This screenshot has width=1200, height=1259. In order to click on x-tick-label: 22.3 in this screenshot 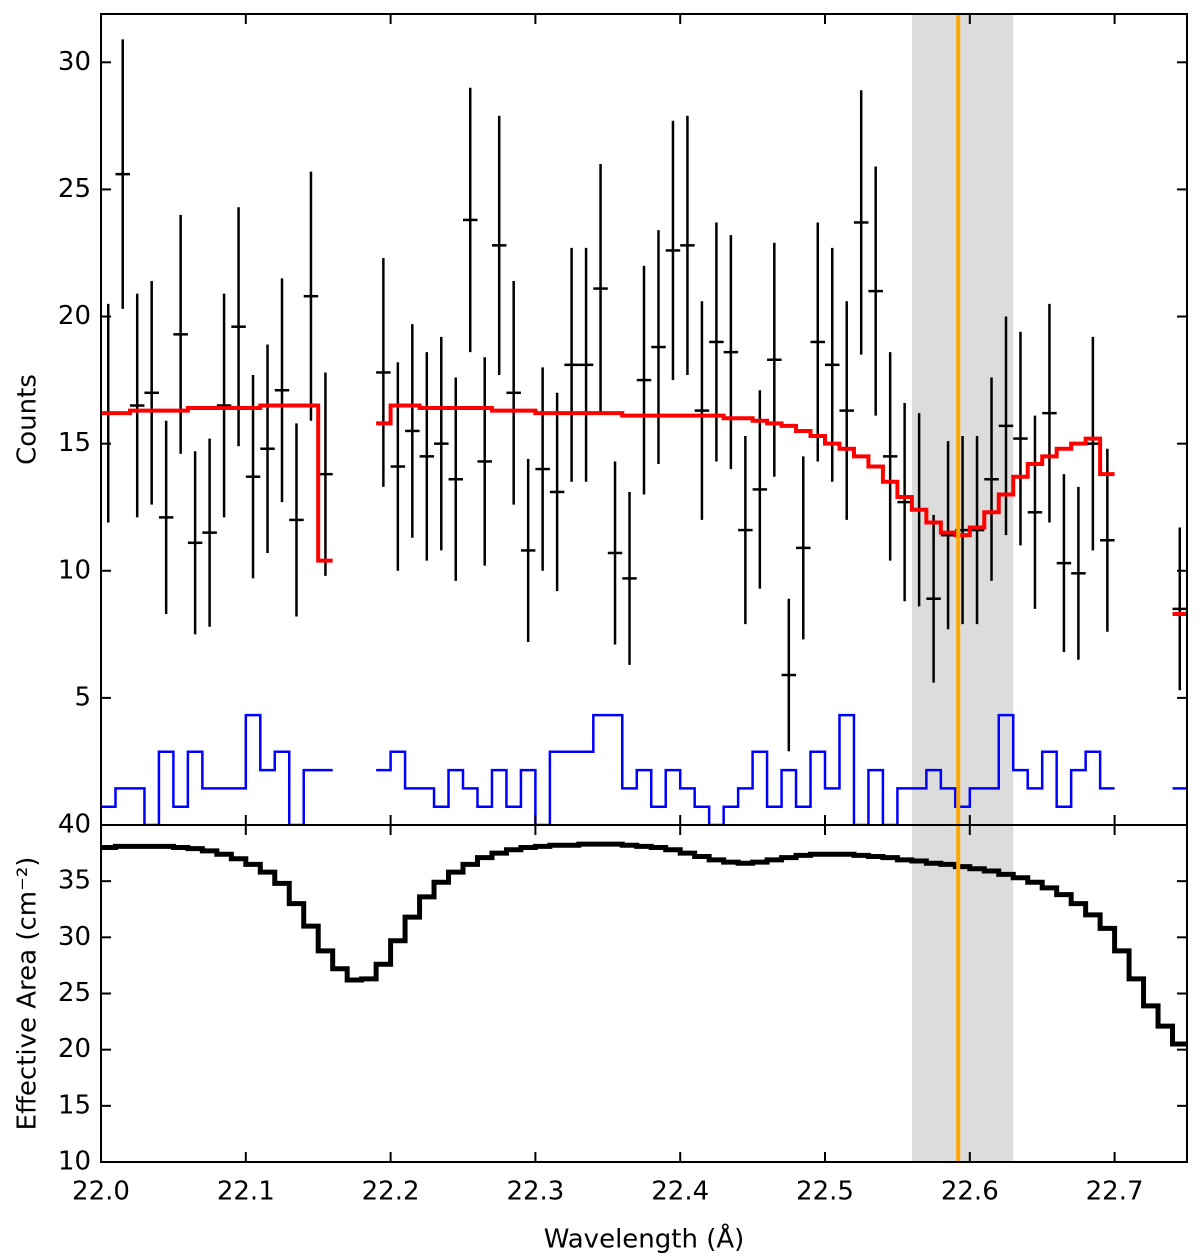, I will do `click(535, 1192)`.